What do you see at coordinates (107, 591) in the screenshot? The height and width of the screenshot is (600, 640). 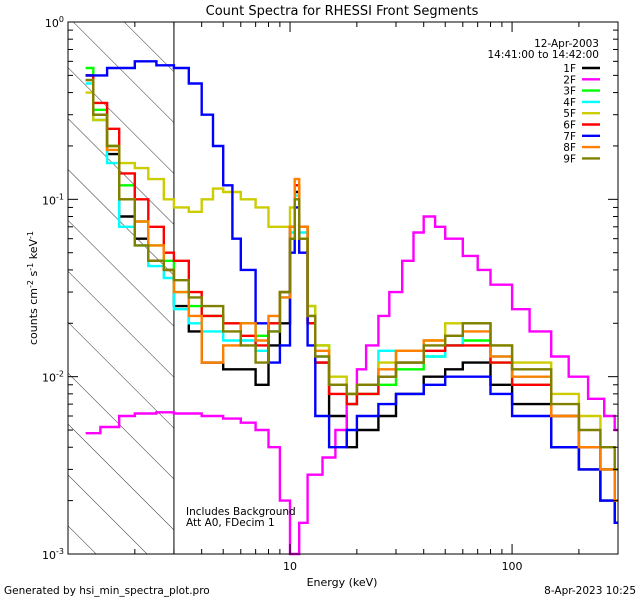 I see `footer-generated-by: Generated by hsi_min_spectra_plot.pro` at bounding box center [107, 591].